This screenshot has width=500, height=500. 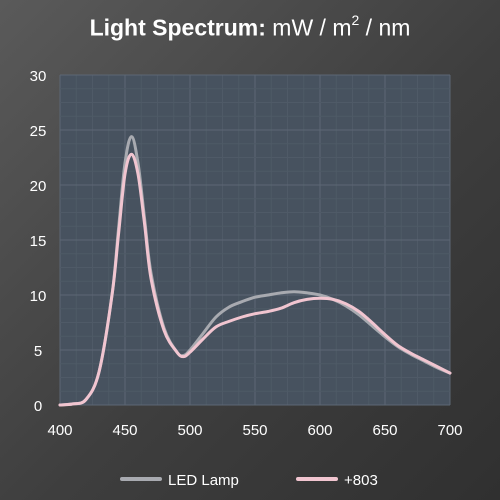 What do you see at coordinates (361, 480) in the screenshot?
I see `legend-label-filter-803: +803` at bounding box center [361, 480].